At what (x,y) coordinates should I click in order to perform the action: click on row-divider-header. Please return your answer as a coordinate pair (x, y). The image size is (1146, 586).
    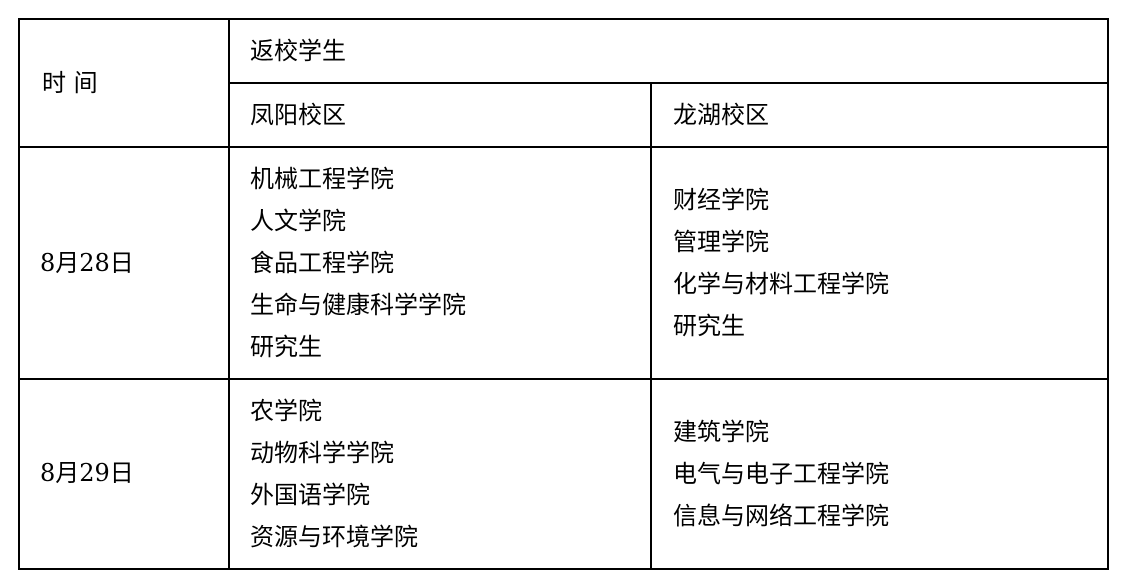
    Looking at the image, I should click on (563, 147).